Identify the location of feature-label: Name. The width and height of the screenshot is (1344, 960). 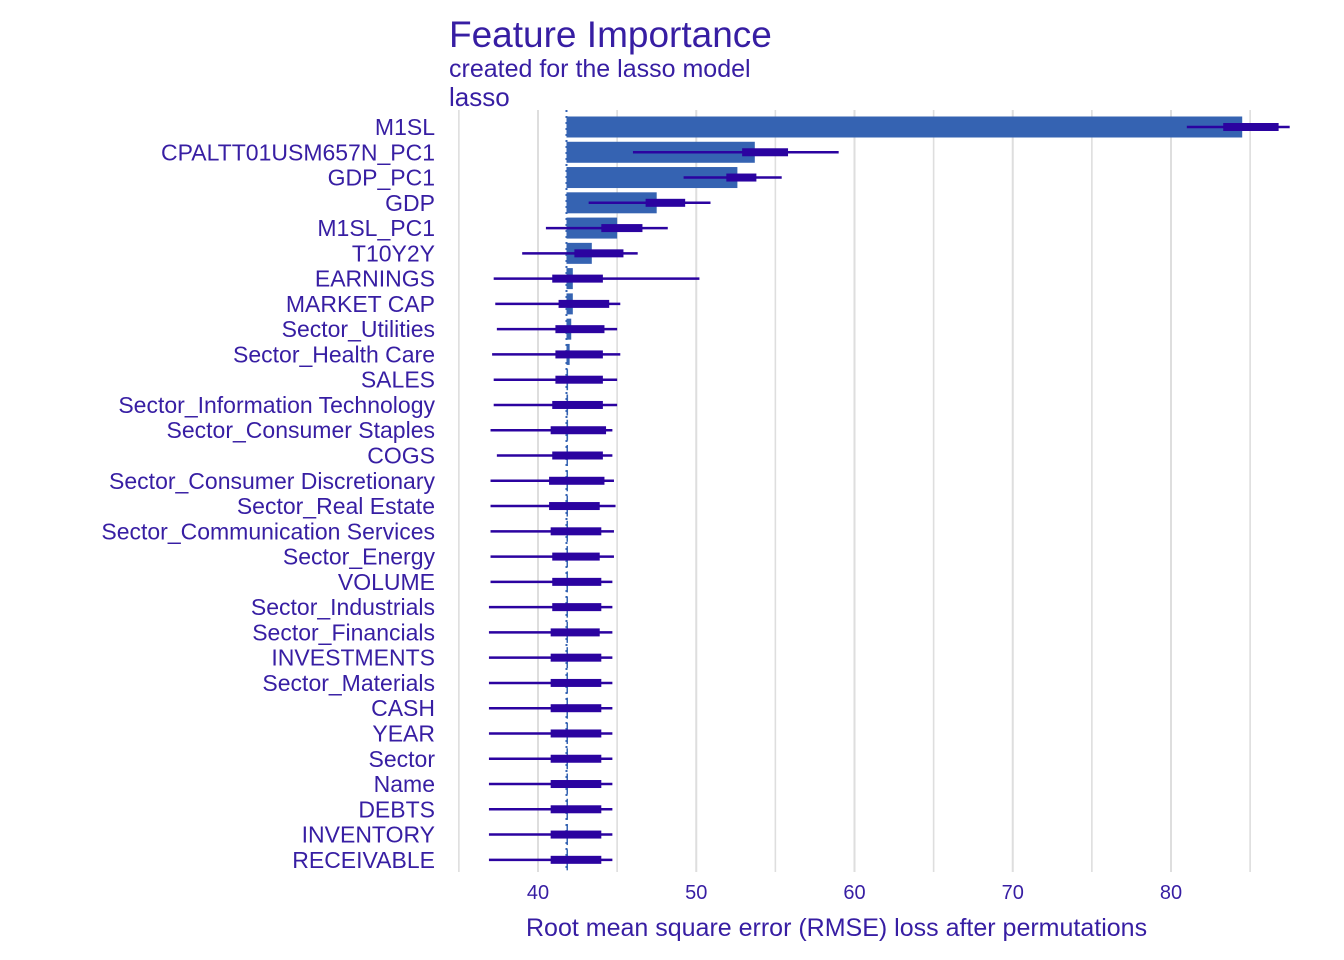
(404, 784).